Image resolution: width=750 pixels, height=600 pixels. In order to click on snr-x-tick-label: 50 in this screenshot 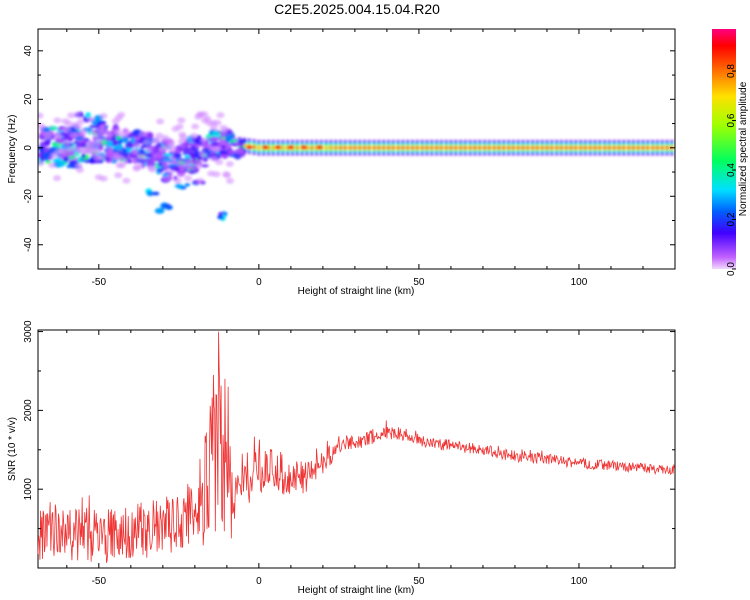, I will do `click(419, 581)`.